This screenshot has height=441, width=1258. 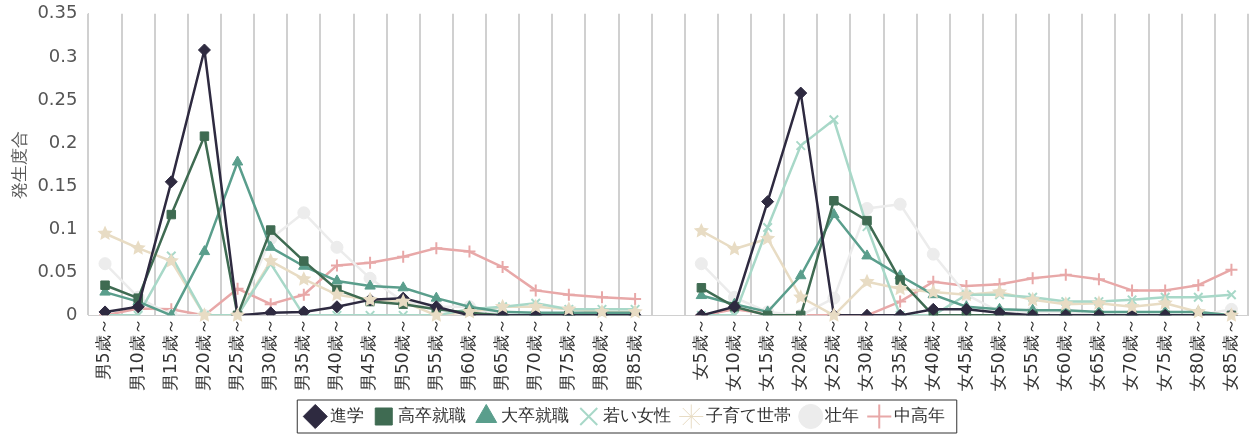 What do you see at coordinates (235, 355) in the screenshot?
I see `x-tick-label: 男25歳～` at bounding box center [235, 355].